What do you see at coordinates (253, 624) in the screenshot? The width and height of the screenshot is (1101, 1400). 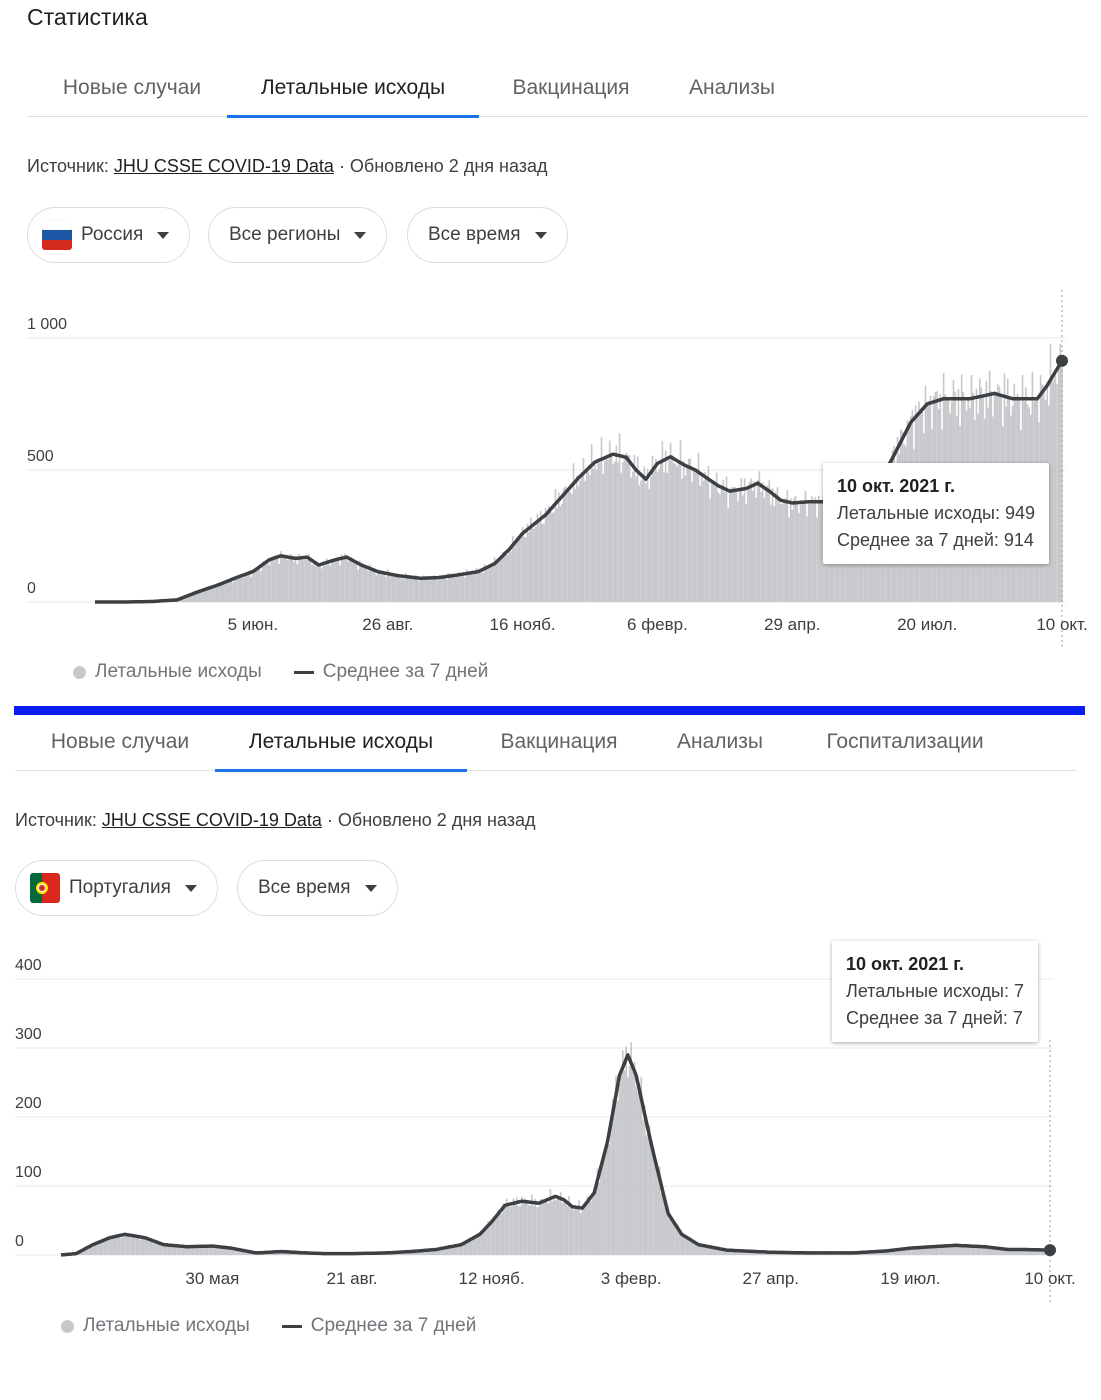 I see `x-tick-label: 5 июн.` at bounding box center [253, 624].